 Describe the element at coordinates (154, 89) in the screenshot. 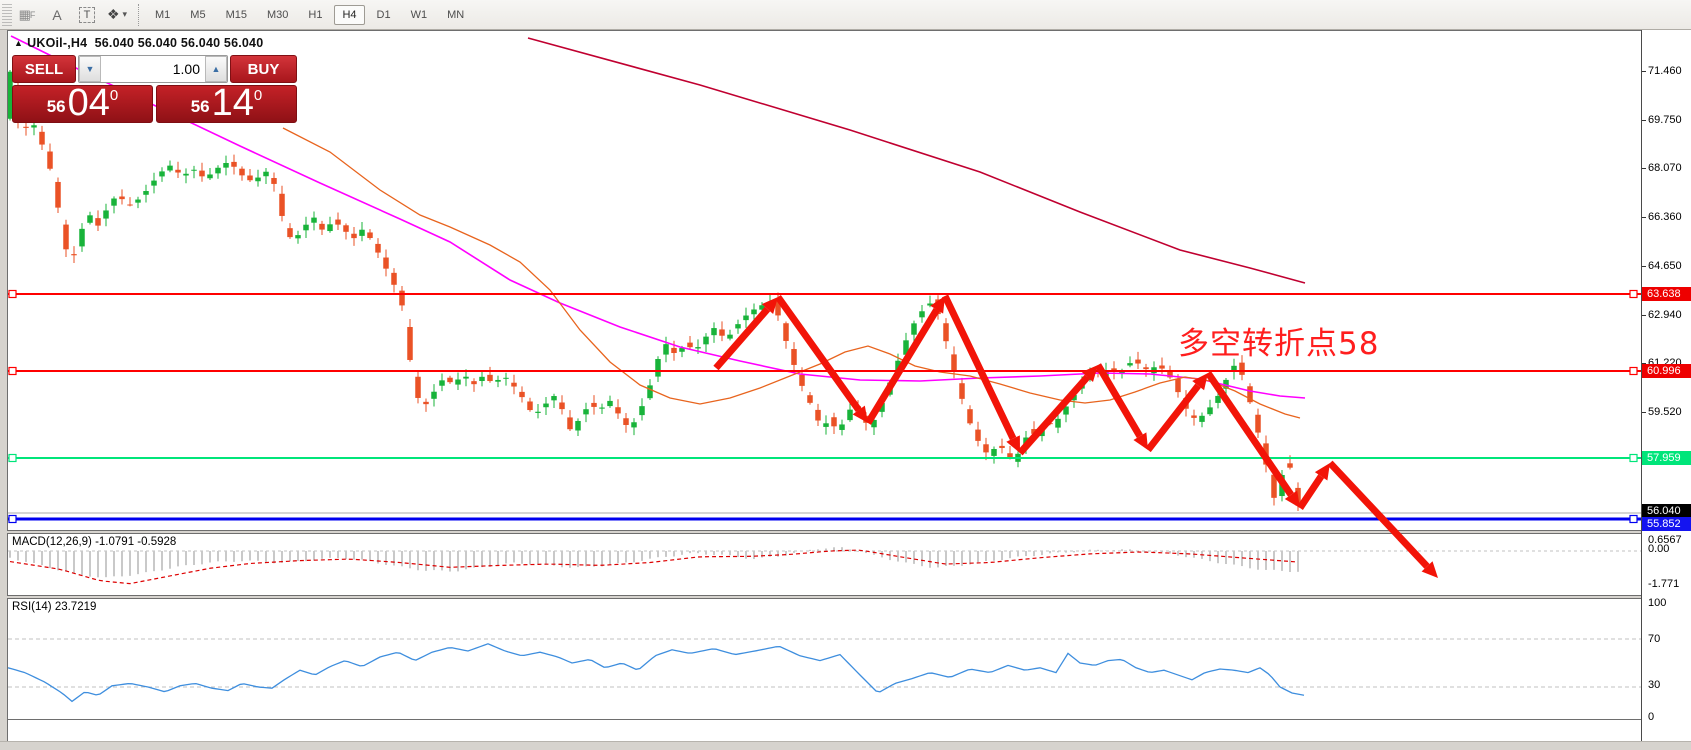

I see `one-click-trade-panel: SELL ▼ 1.00 ▲ BUY 56 04 0 56 14 0` at that location.